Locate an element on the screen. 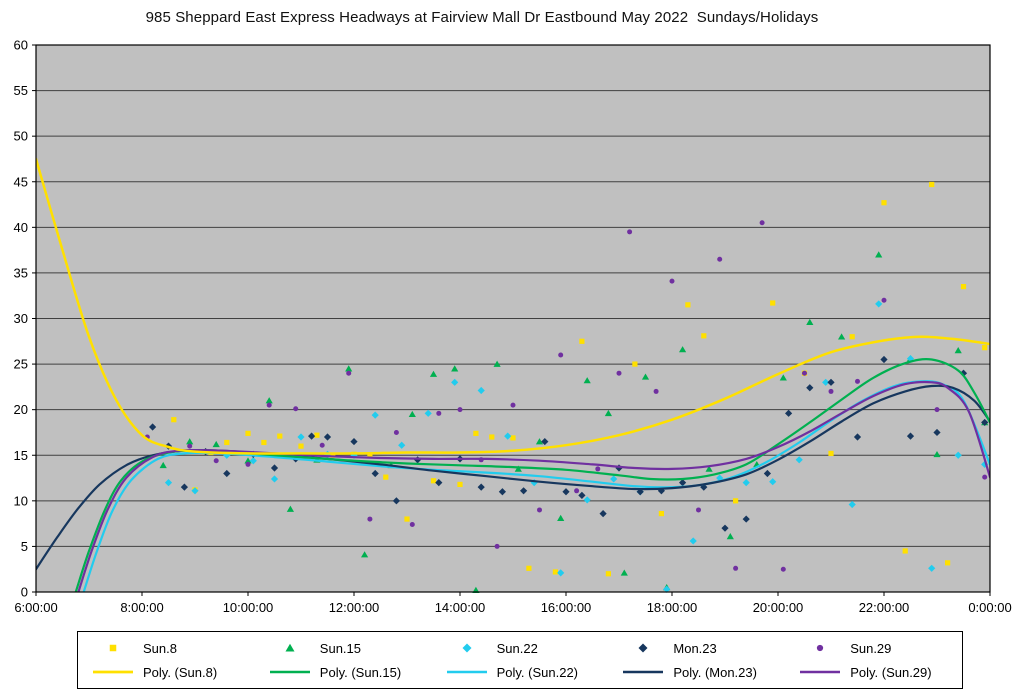 The width and height of the screenshot is (1024, 692). legend-row-markers: Sun.8 Sun.15 Sun.22 Mon.23 Sun.29 is located at coordinates (520, 648).